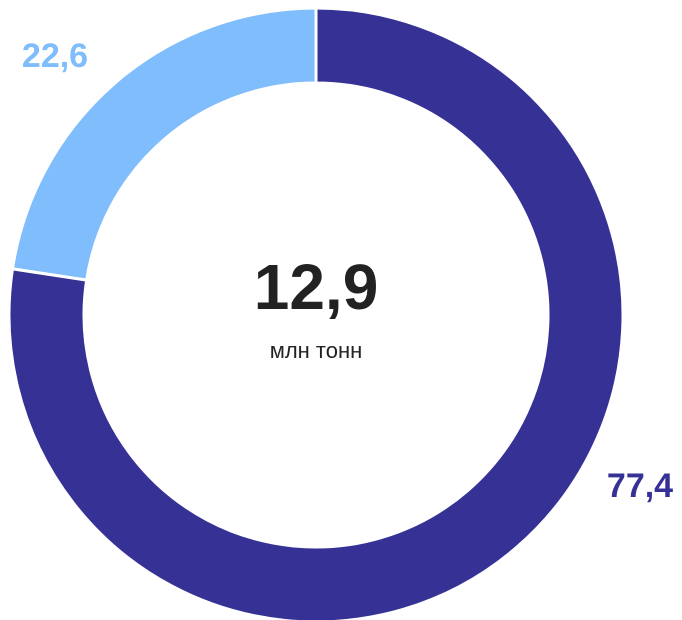  Describe the element at coordinates (316, 287) in the screenshot. I see `center-value: 12,9` at that location.